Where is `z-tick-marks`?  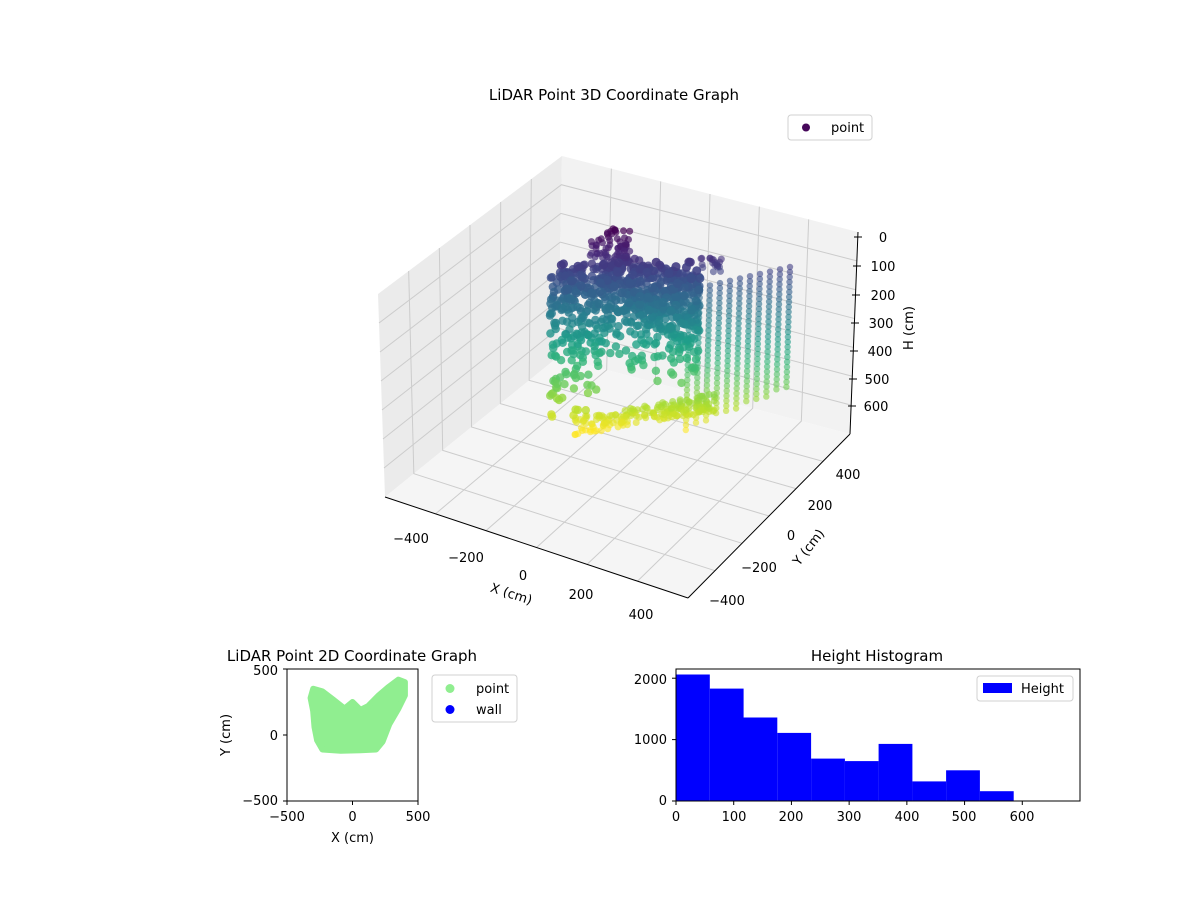
z-tick-marks is located at coordinates (855, 321).